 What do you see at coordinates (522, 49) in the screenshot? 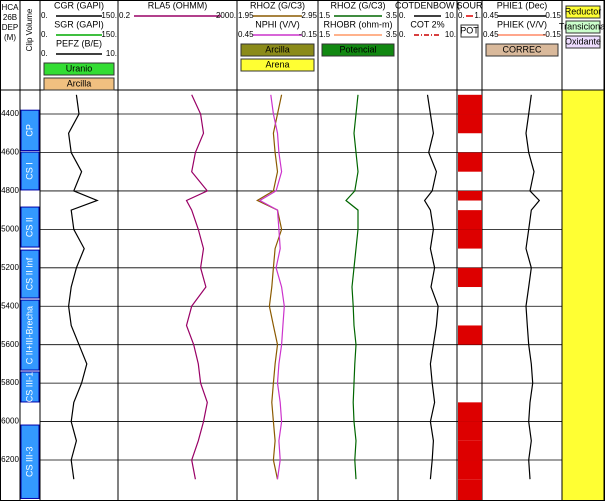
I see `legend-label: CORREC` at bounding box center [522, 49].